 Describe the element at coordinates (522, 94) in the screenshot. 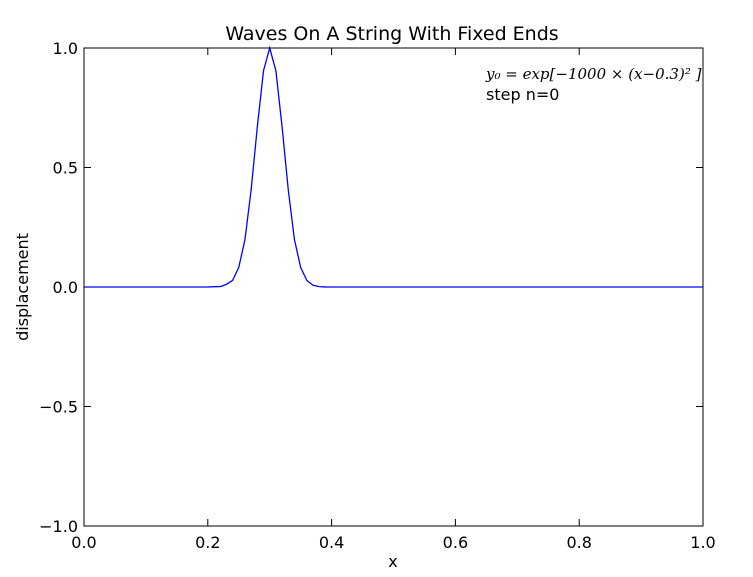

I see `step-annotation: step n=0` at that location.